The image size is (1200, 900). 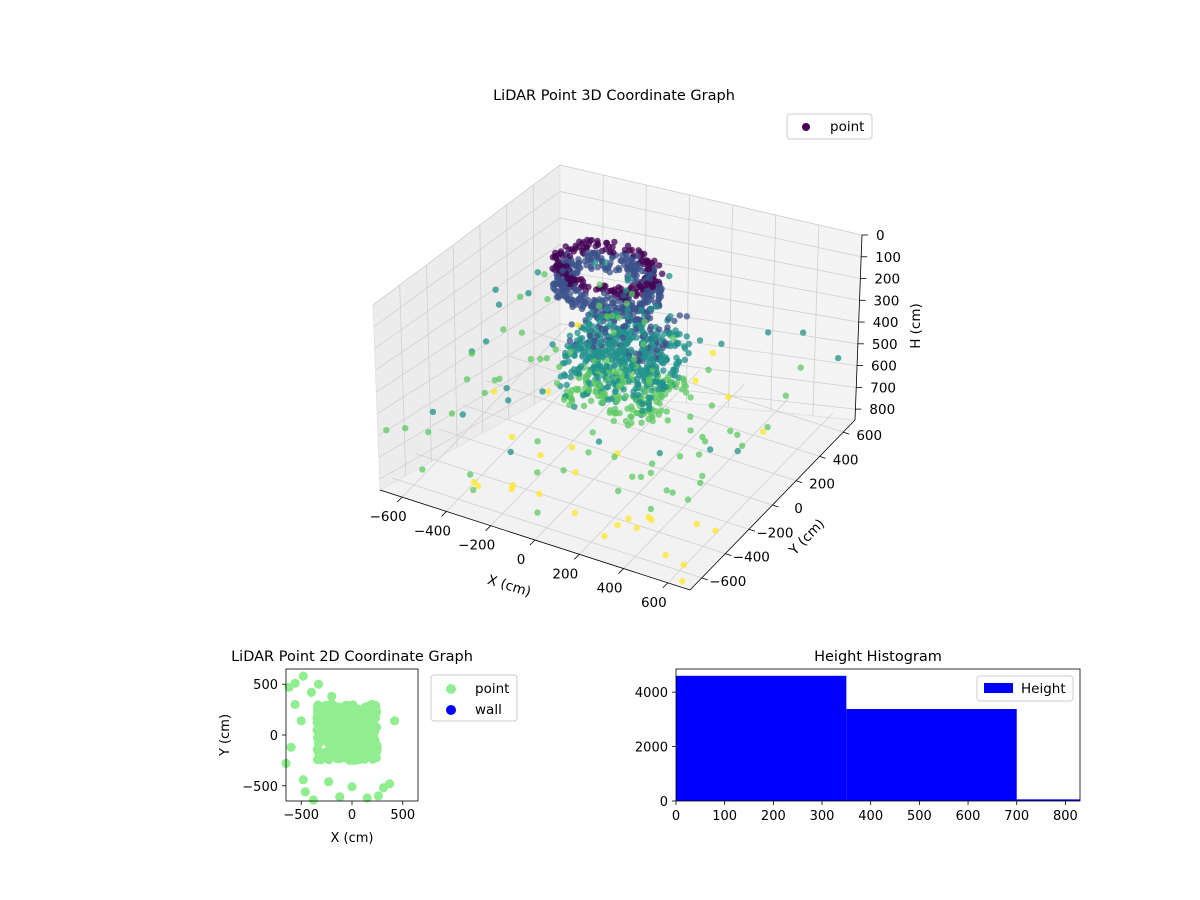 I want to click on tick-label-x-2d: 500, so click(x=402, y=815).